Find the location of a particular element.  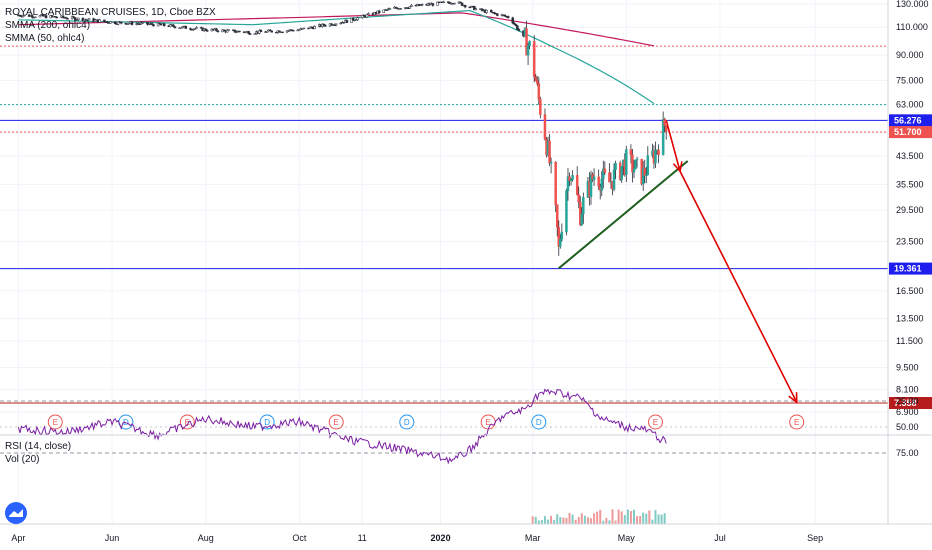

price-tick-label: 16.500 is located at coordinates (910, 291).